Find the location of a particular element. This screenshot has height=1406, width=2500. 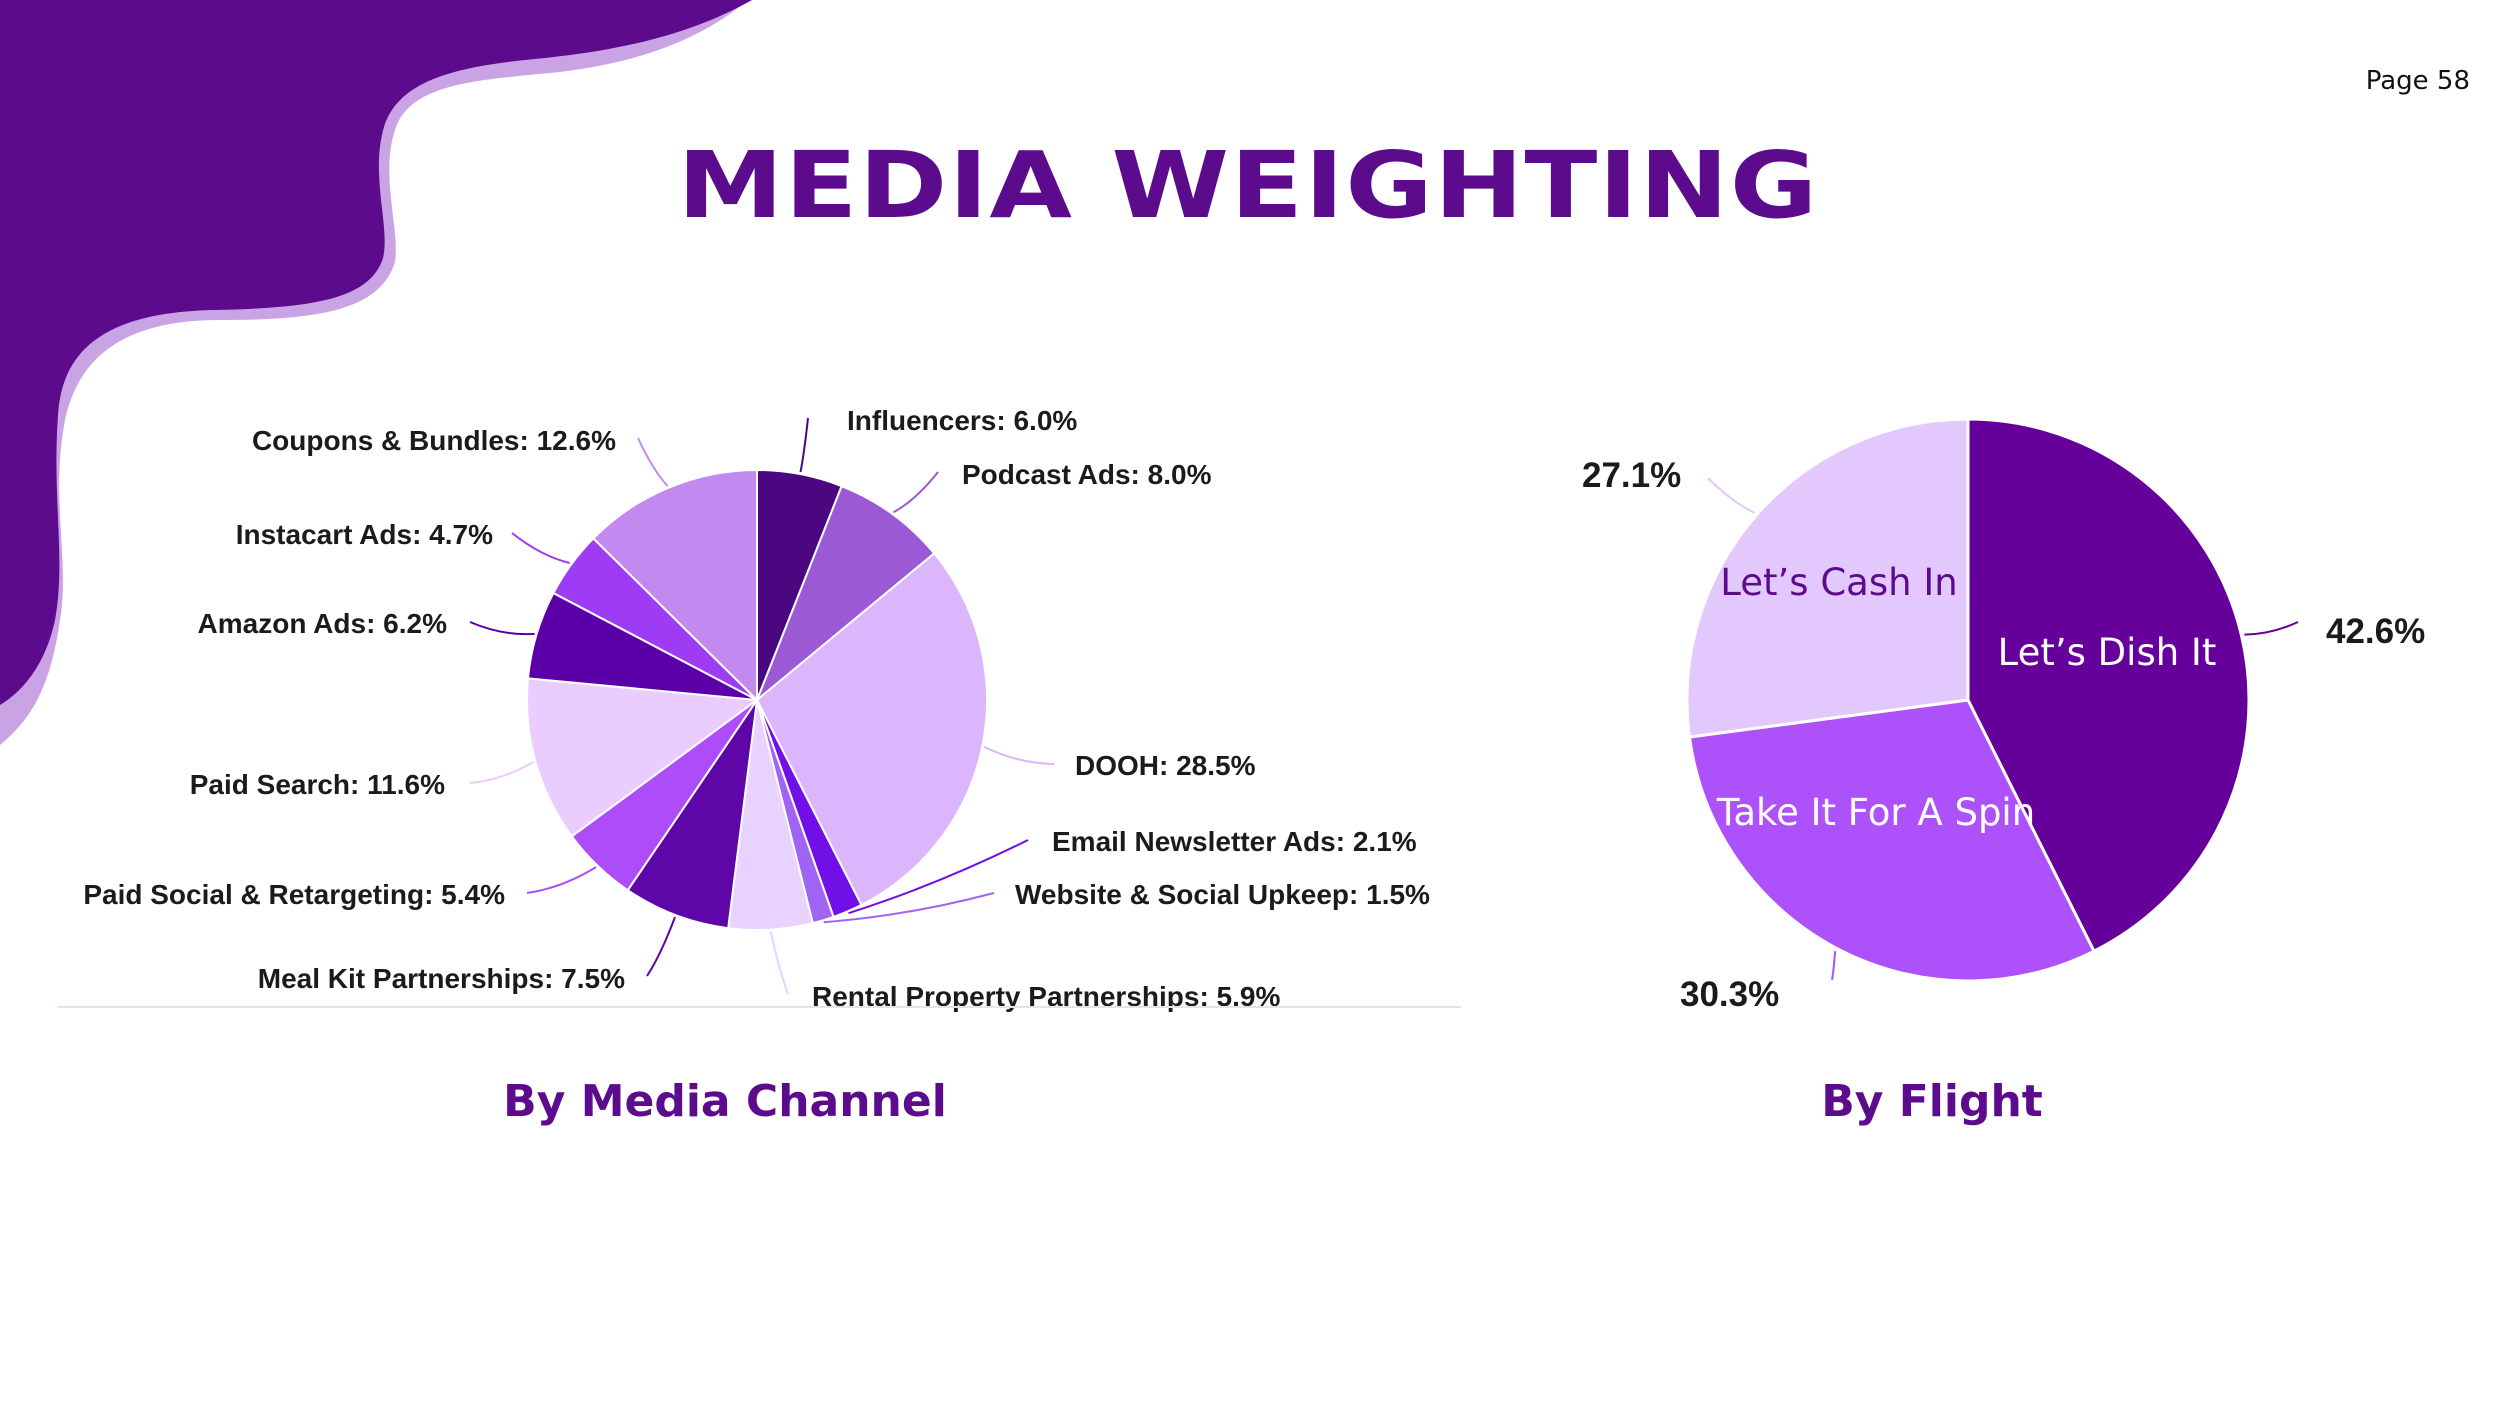

media-channel-caption: By Media Channel is located at coordinates (725, 1101).